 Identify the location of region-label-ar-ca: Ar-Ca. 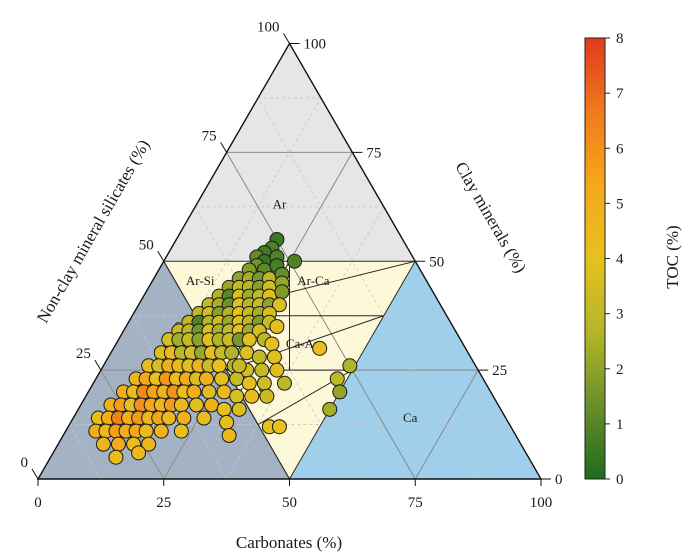
(313, 280).